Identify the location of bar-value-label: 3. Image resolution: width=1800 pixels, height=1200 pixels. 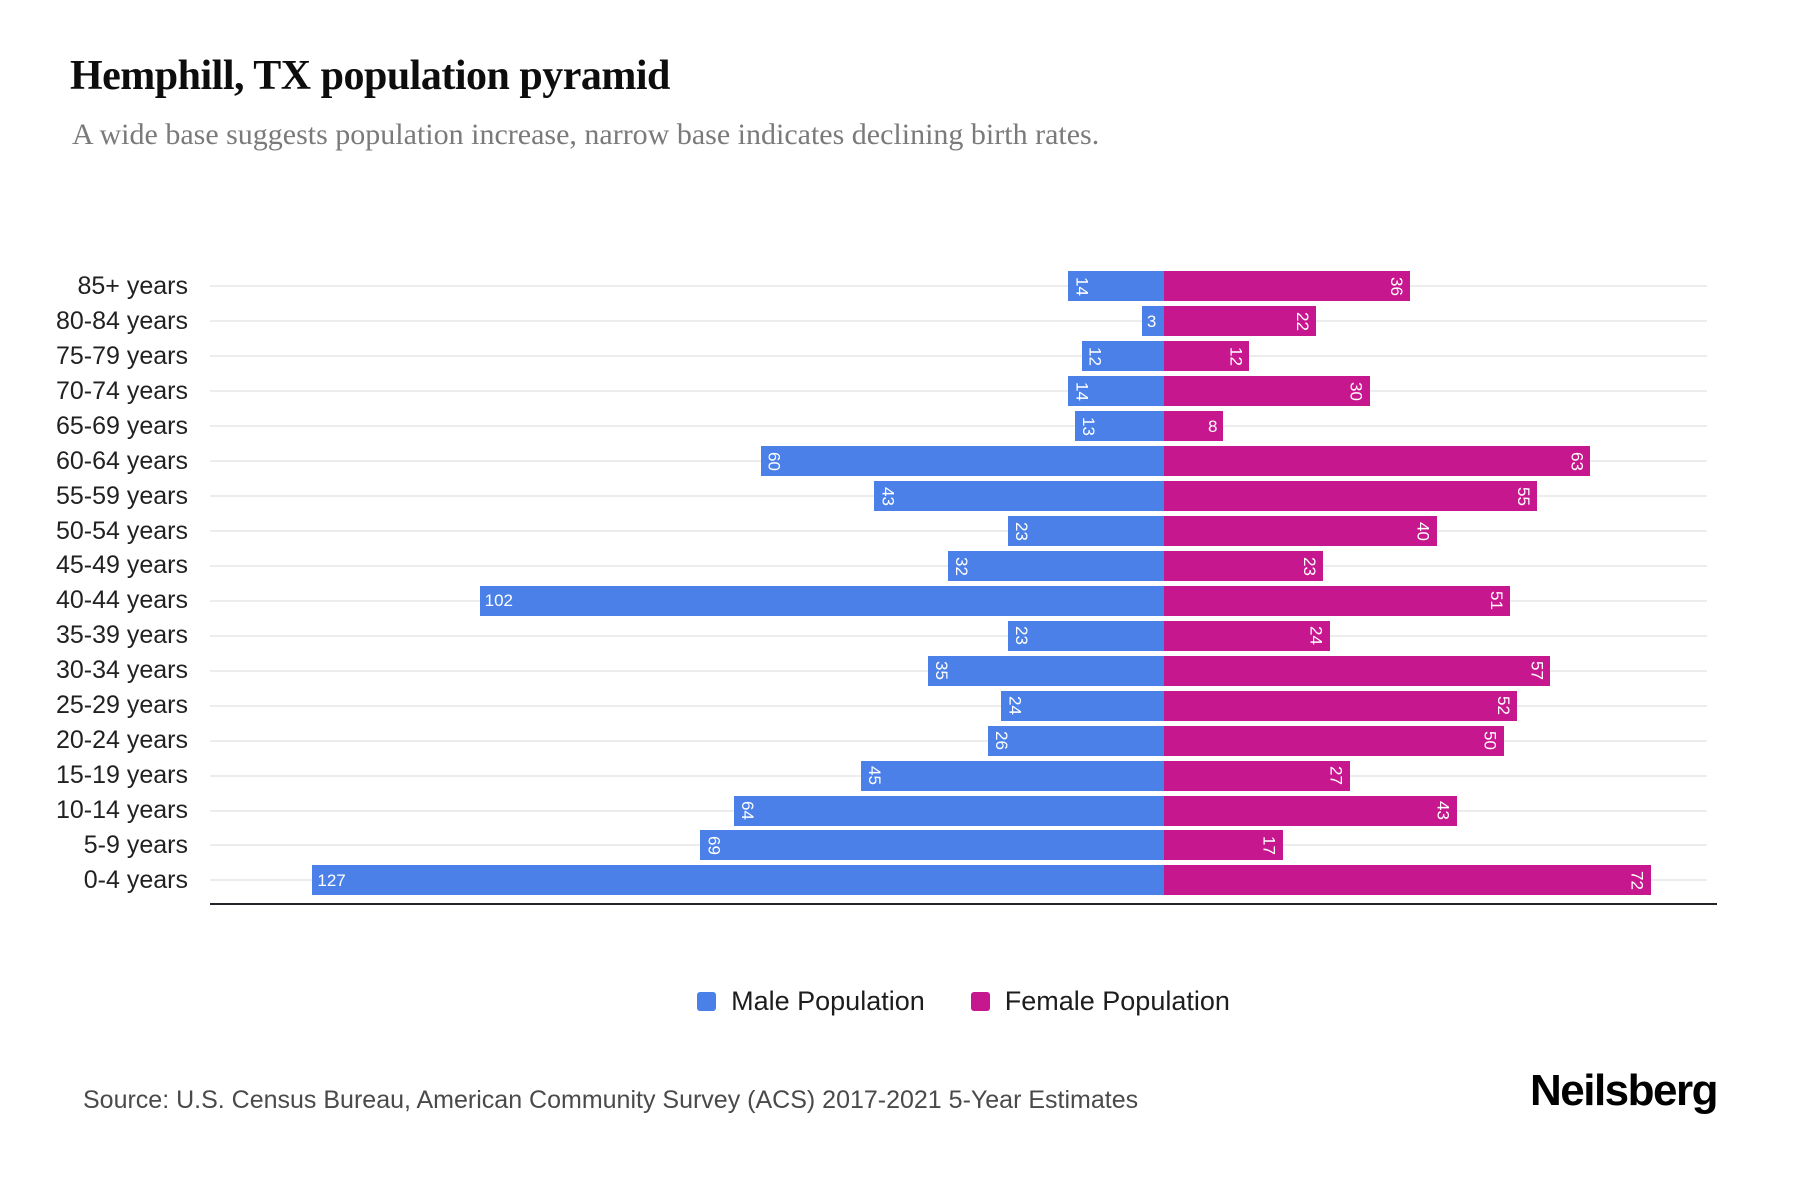
(1151, 321).